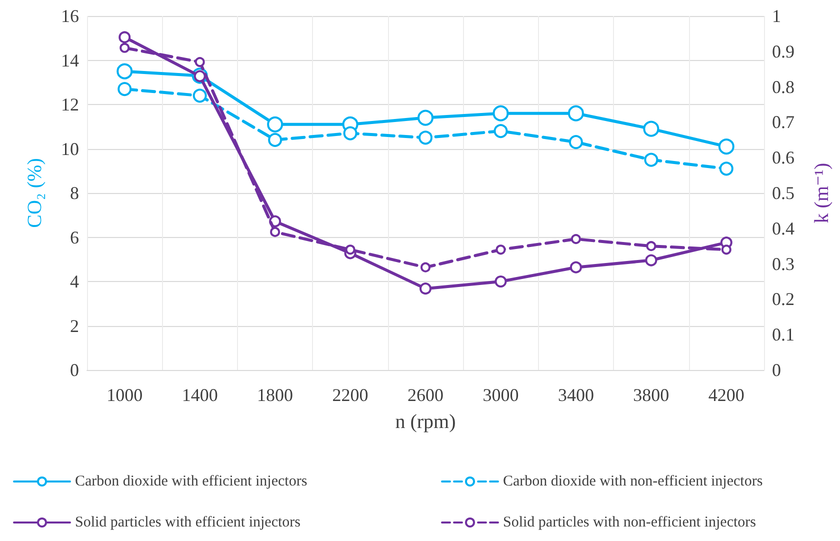 Image resolution: width=840 pixels, height=541 pixels. I want to click on y-tick-label: 6, so click(74, 237).